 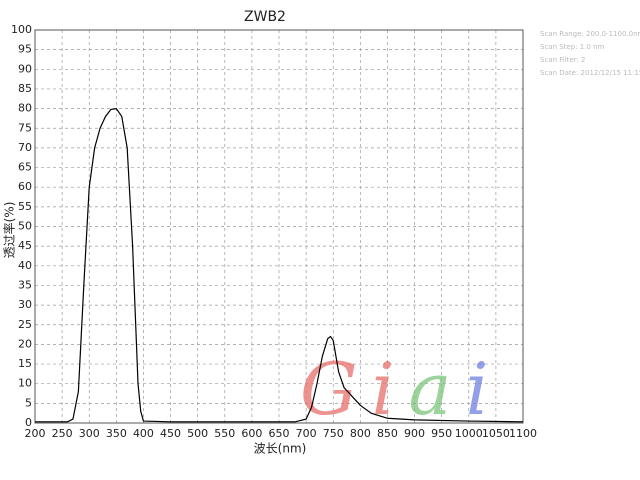 I want to click on x-tick-label: 900, so click(x=414, y=433).